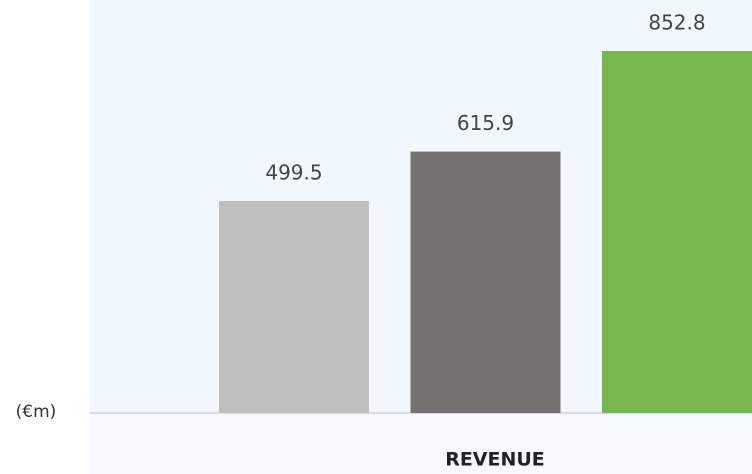 This screenshot has width=752, height=474. What do you see at coordinates (495, 460) in the screenshot?
I see `x-label: REVENUE` at bounding box center [495, 460].